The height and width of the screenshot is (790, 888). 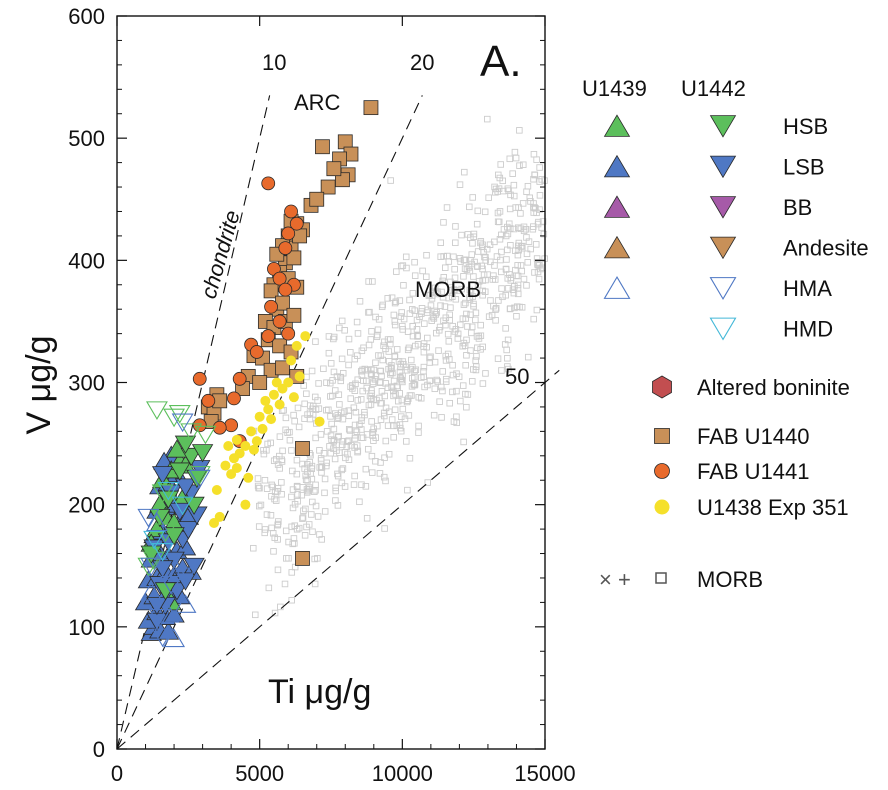 What do you see at coordinates (732, 471) in the screenshot?
I see `legend-row-fab-u1441: FAB U1441` at bounding box center [732, 471].